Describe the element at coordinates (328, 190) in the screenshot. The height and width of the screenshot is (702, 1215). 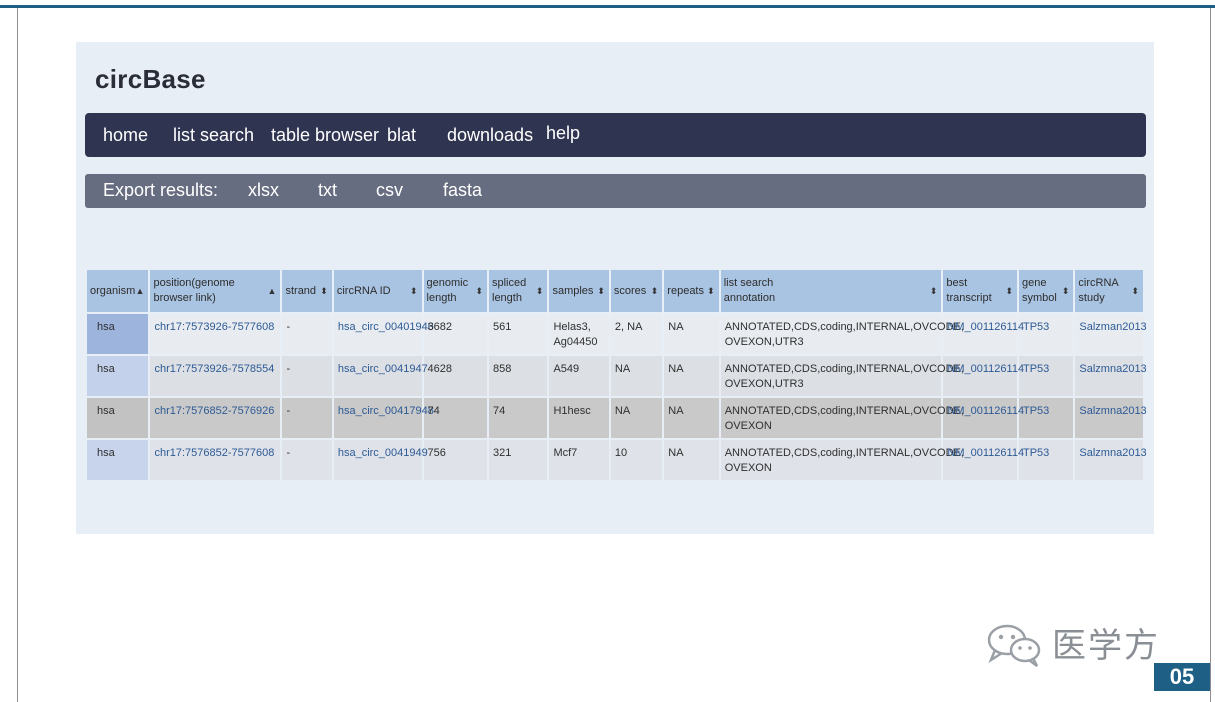
I see `export-txt-link: txt` at that location.